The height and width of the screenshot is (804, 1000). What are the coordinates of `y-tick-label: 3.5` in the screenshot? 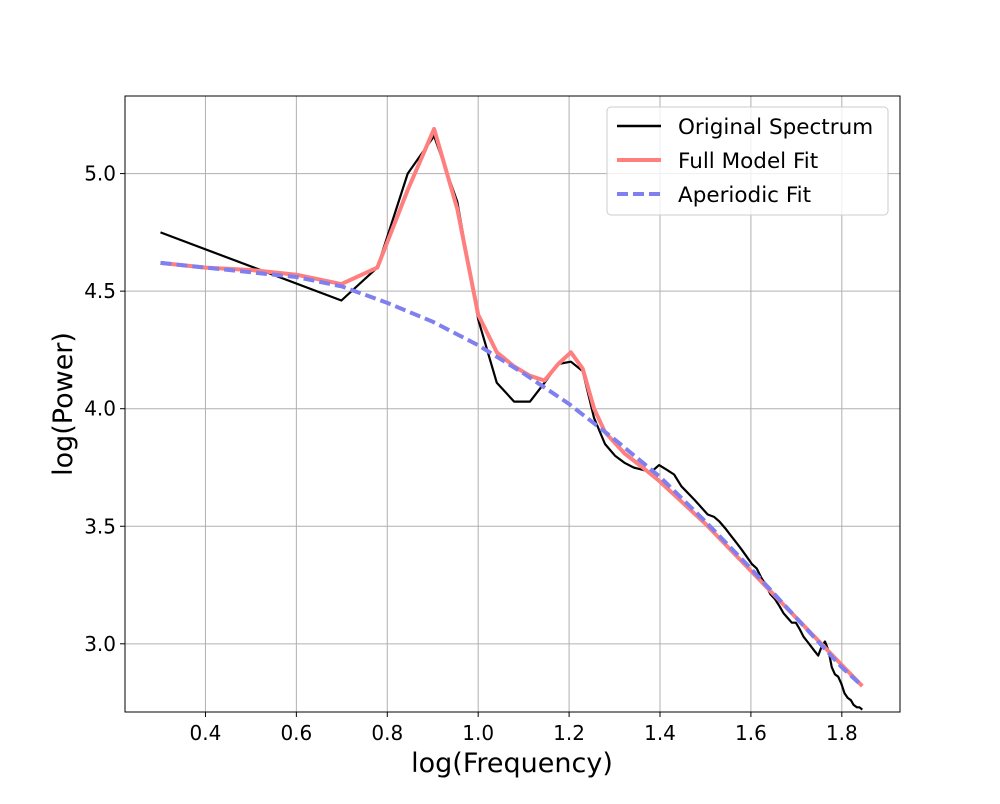 It's located at (100, 526).